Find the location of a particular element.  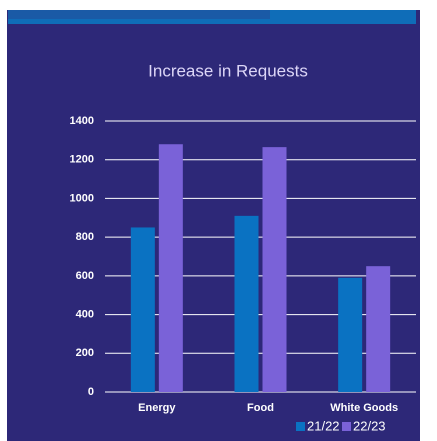

legend-label: 21/22 is located at coordinates (323, 425).